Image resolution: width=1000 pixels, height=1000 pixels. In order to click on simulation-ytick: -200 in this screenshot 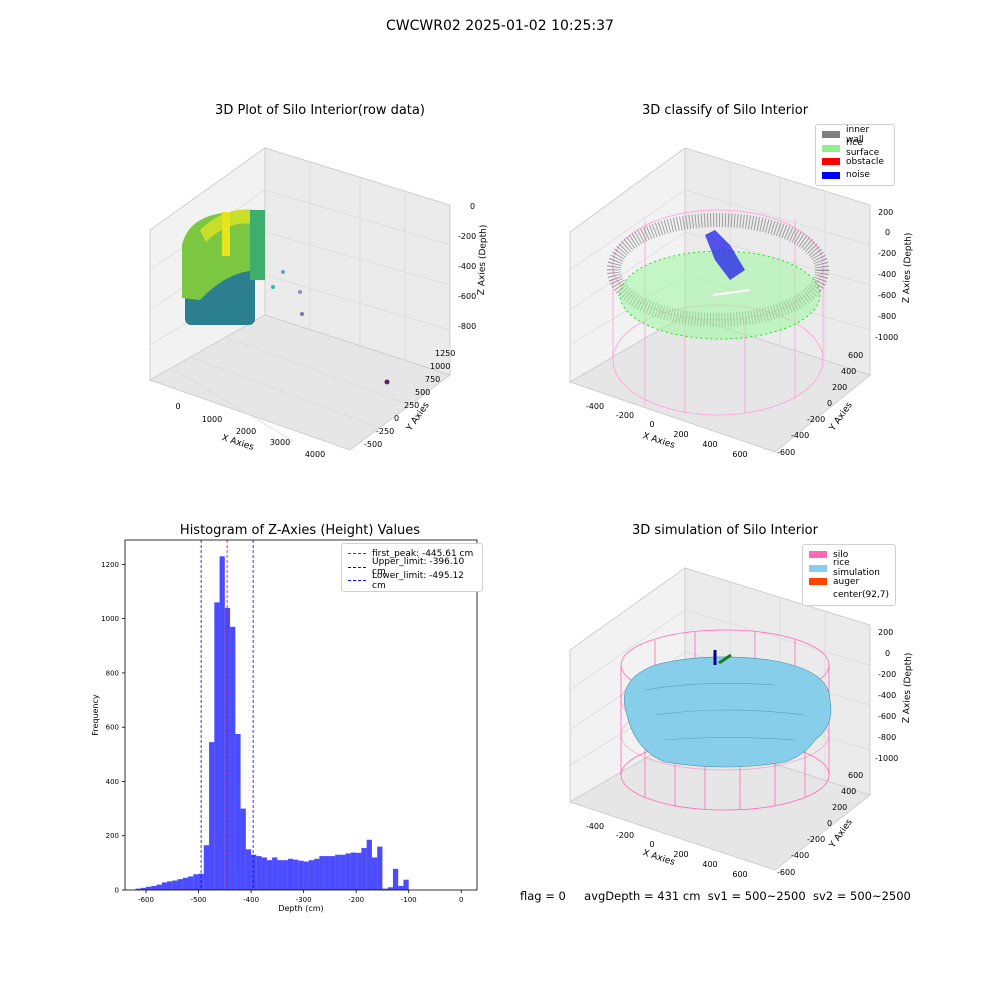, I will do `click(816, 839)`.